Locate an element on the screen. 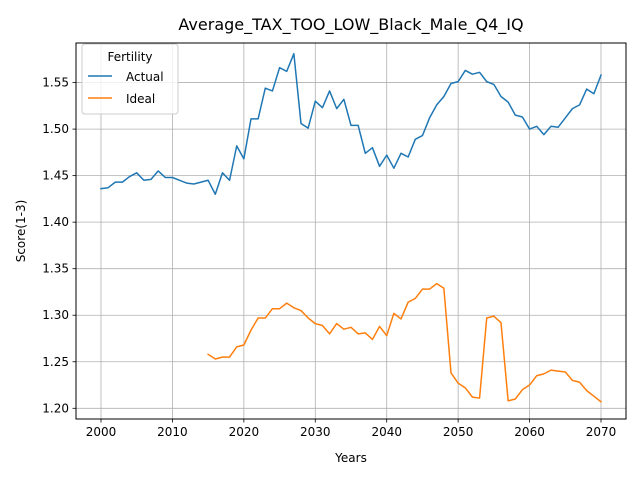 This screenshot has width=640, height=485. y-tick-label: 1.55 is located at coordinates (55, 83).